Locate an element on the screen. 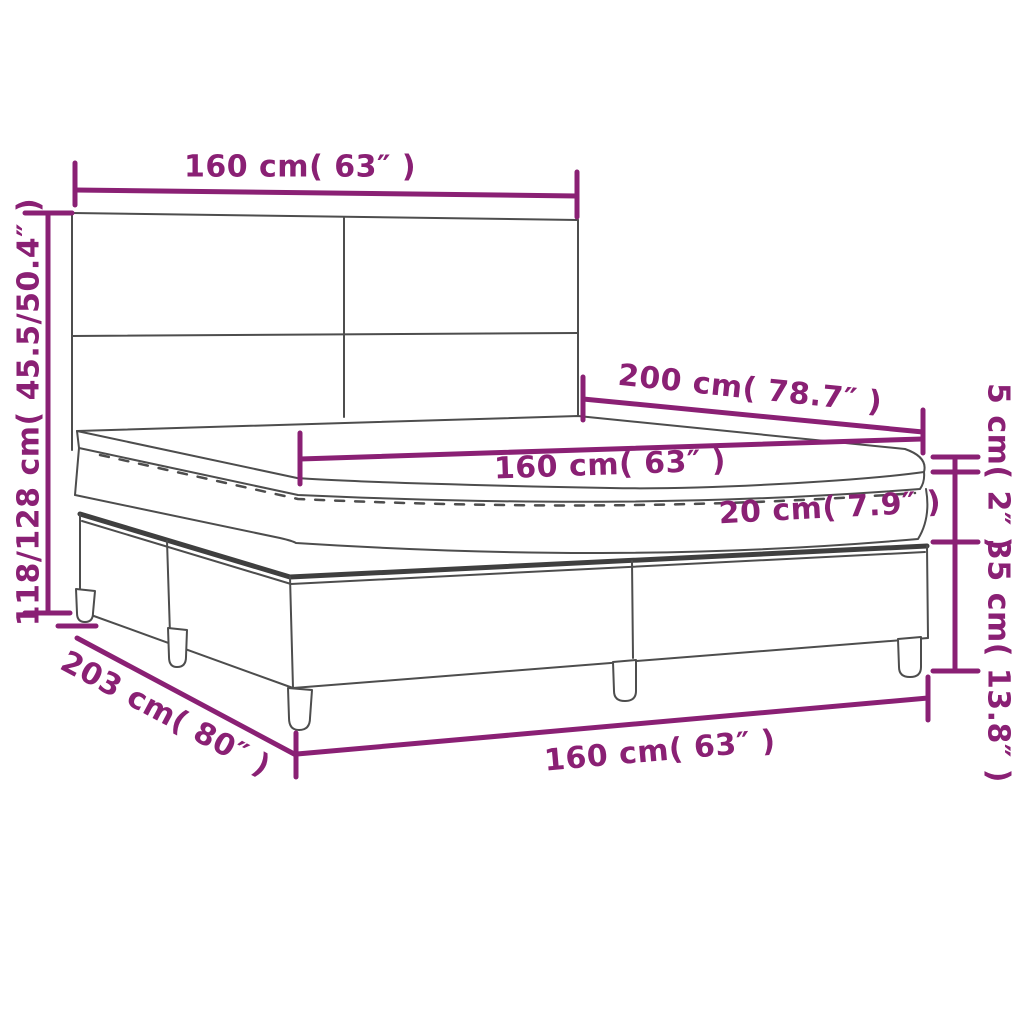 This screenshot has height=1024, width=1024. headboard-horizontal-seam is located at coordinates (325, 334).